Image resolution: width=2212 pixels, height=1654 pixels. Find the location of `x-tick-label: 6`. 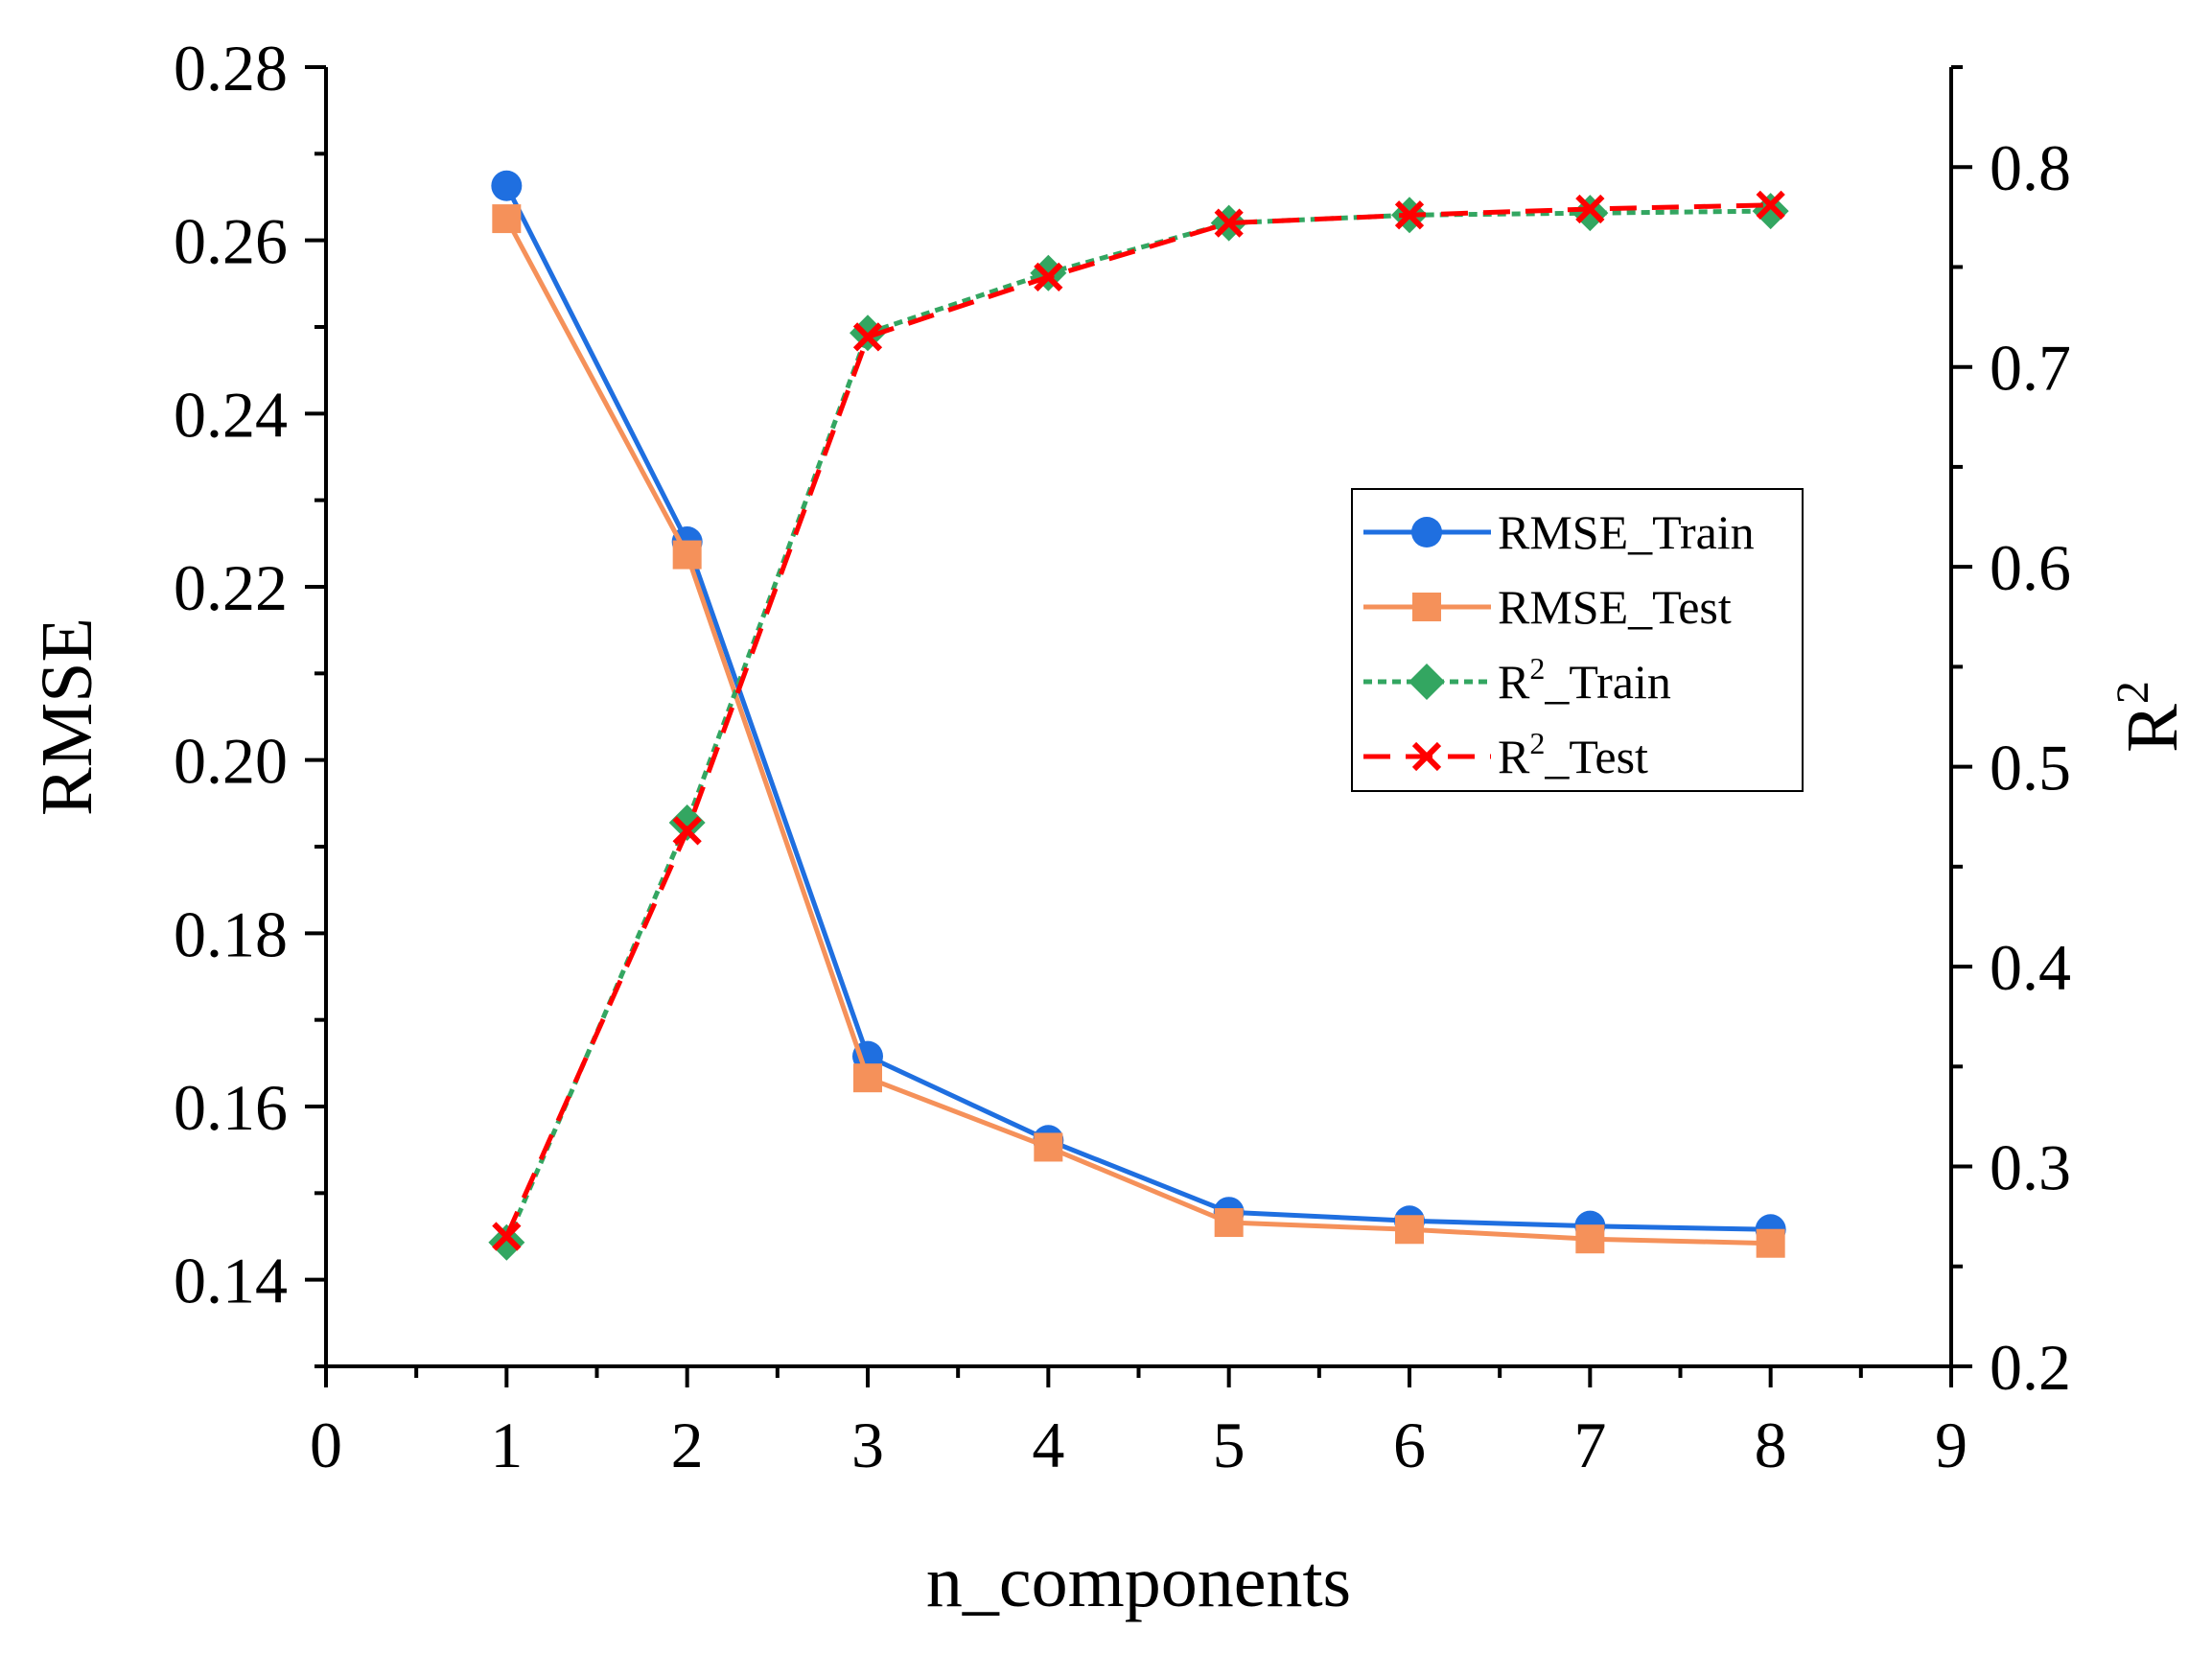

x-tick-label: 6 is located at coordinates (1409, 1445).